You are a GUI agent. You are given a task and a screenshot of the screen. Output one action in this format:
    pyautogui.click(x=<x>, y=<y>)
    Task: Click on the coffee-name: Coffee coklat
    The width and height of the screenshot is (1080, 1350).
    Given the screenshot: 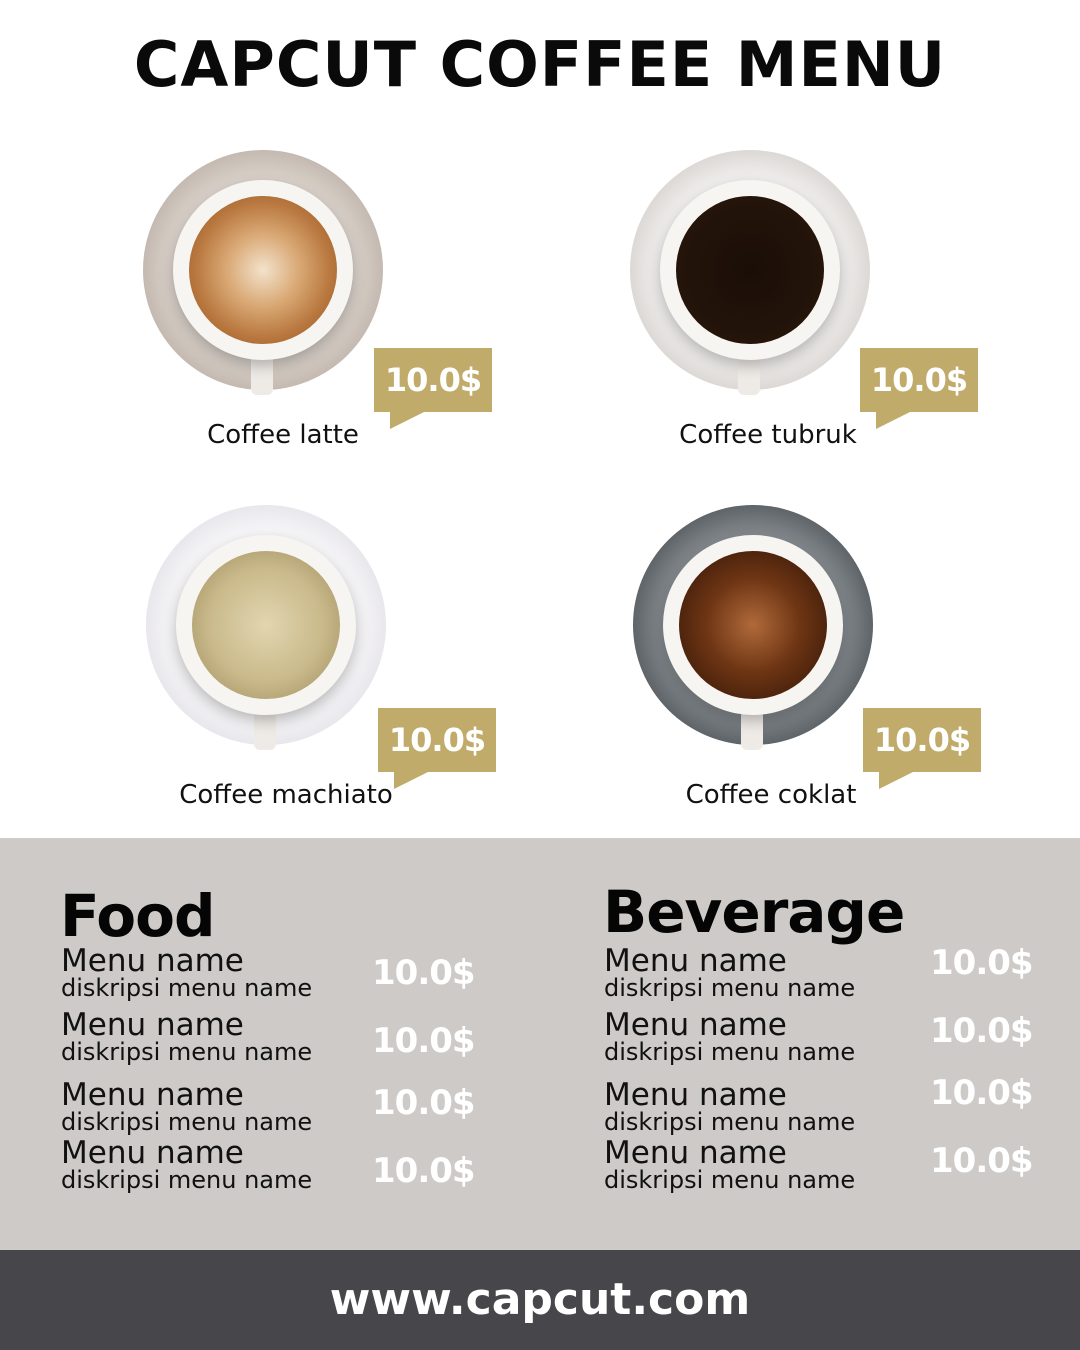 What is the action you would take?
    pyautogui.click(x=771, y=795)
    